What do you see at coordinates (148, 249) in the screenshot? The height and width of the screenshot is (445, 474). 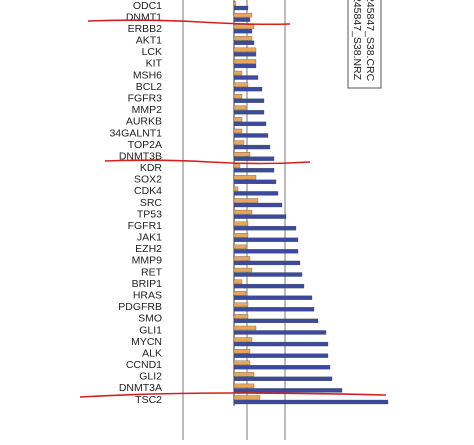 I see `y-tick-label: EZH2` at bounding box center [148, 249].